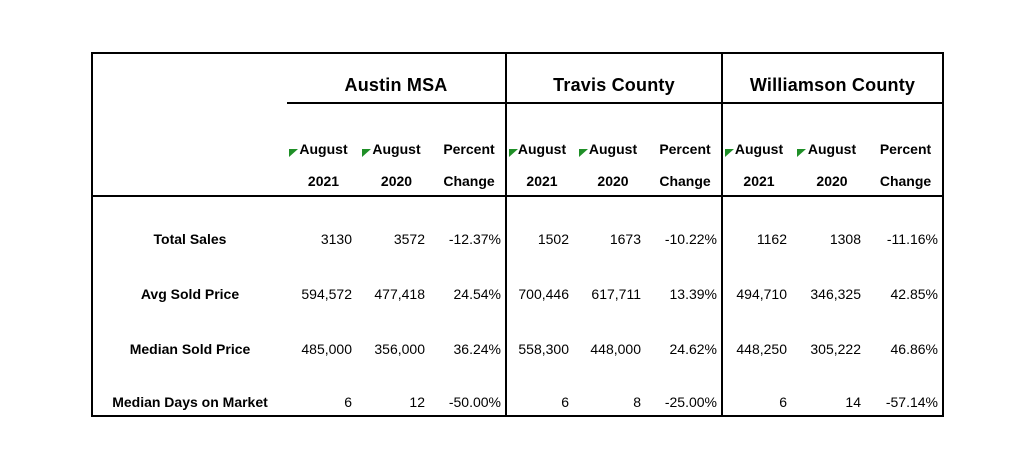 This screenshot has height=469, width=1024. What do you see at coordinates (637, 402) in the screenshot?
I see `value-cell: 8` at bounding box center [637, 402].